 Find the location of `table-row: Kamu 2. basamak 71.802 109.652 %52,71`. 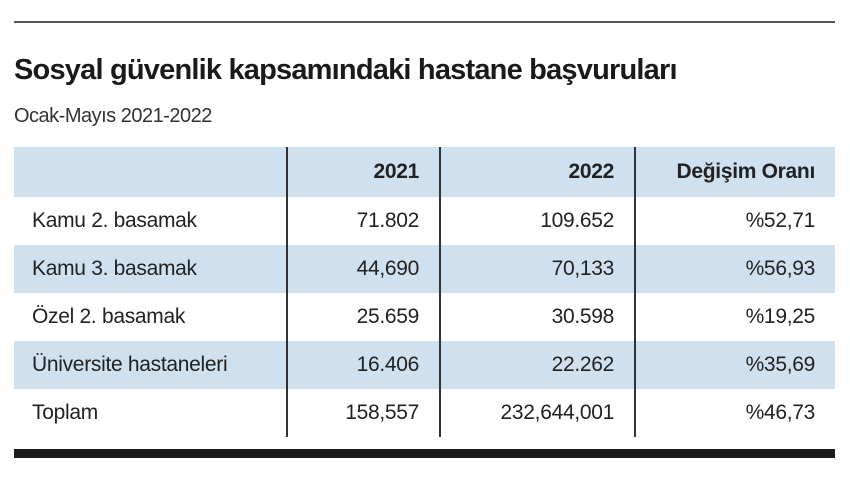

table-row: Kamu 2. basamak 71.802 109.652 %52,71 is located at coordinates (424, 221).